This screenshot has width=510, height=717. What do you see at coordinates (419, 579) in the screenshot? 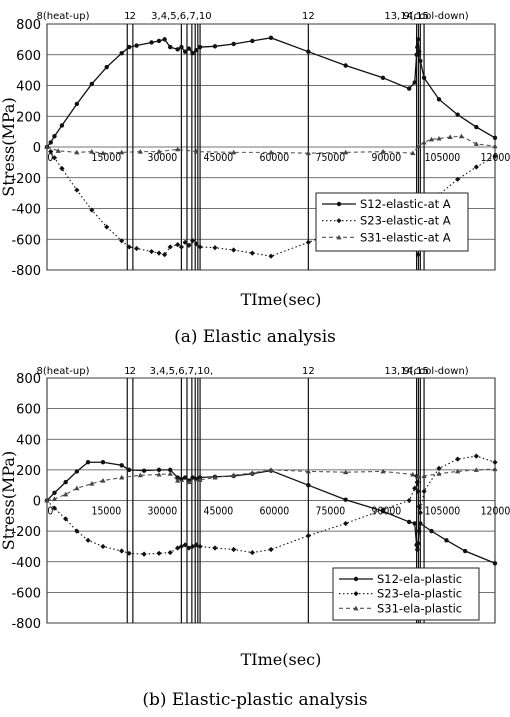
I see `legend-entry: S12-ela-plastic` at bounding box center [419, 579].